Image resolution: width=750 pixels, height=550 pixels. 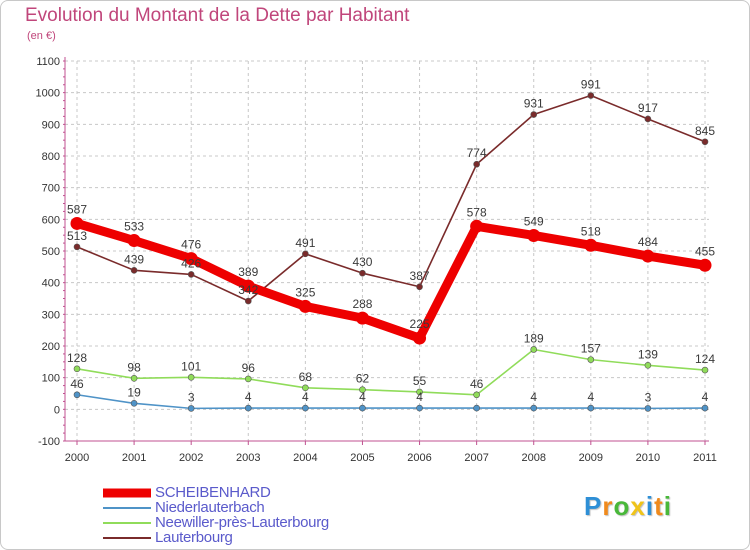 What do you see at coordinates (134, 392) in the screenshot?
I see `data-label-niederlauterbach: 19` at bounding box center [134, 392].